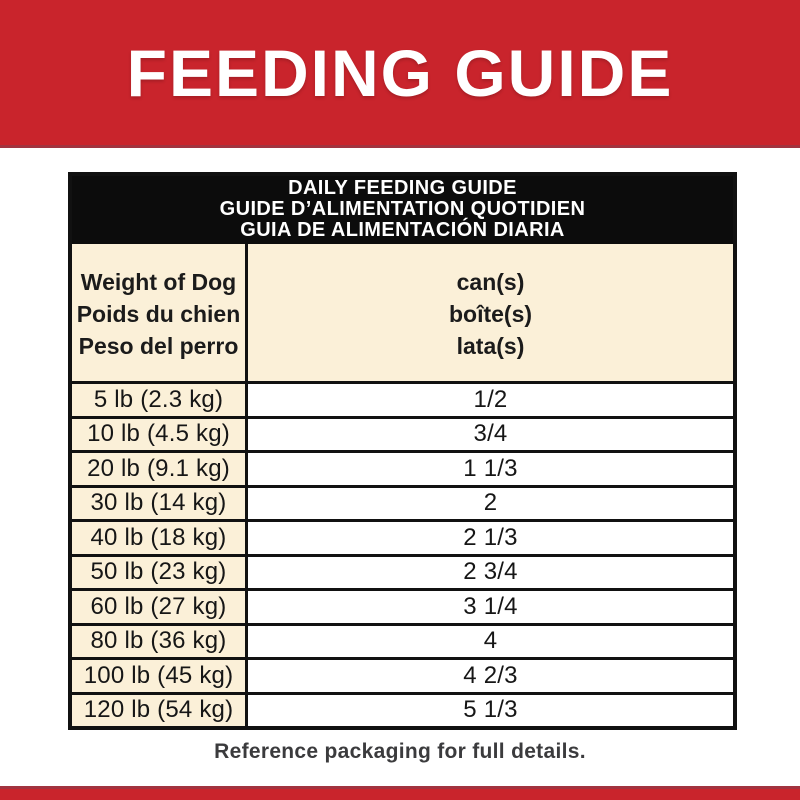 Image resolution: width=800 pixels, height=800 pixels. What do you see at coordinates (490, 607) in the screenshot?
I see `amount-cell: 3 1/4` at bounding box center [490, 607].